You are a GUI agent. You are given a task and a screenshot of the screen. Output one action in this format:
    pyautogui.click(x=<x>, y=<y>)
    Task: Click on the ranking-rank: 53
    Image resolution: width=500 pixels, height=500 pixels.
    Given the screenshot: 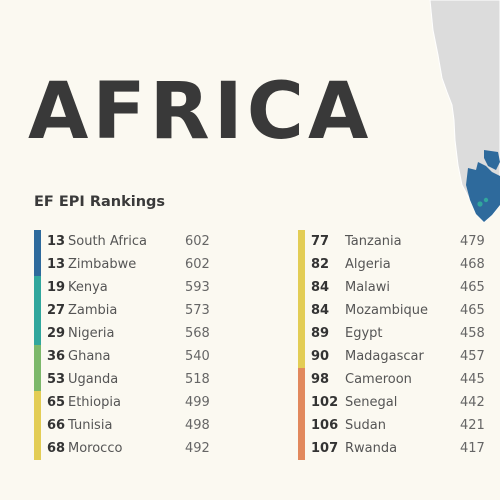 What is the action you would take?
    pyautogui.click(x=56, y=379)
    